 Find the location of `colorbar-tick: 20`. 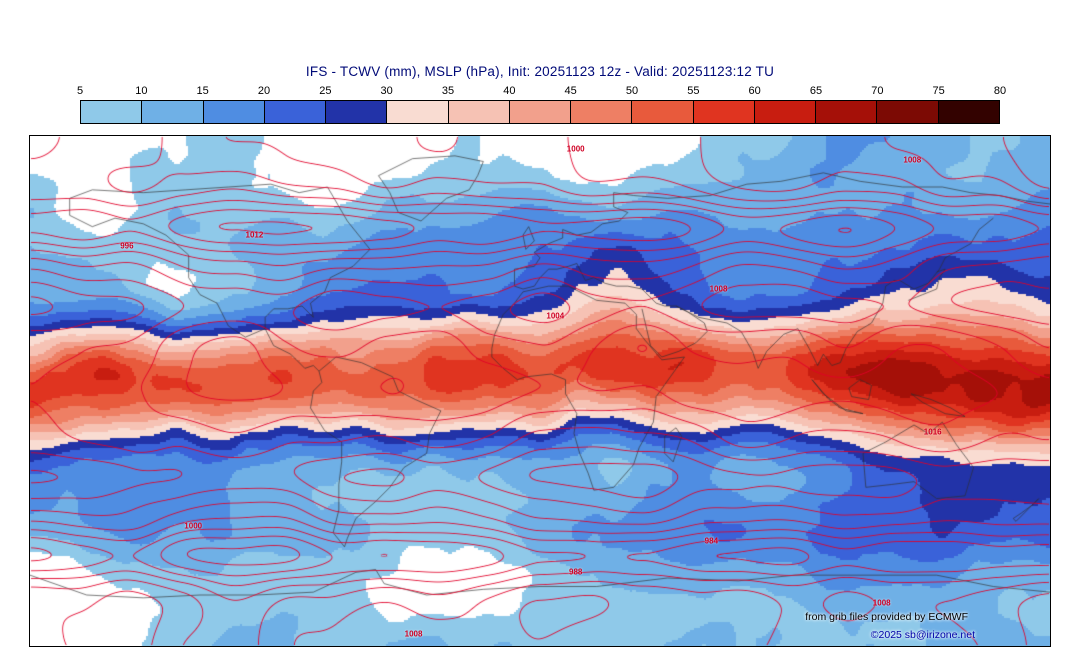

colorbar-tick: 20 is located at coordinates (264, 91).